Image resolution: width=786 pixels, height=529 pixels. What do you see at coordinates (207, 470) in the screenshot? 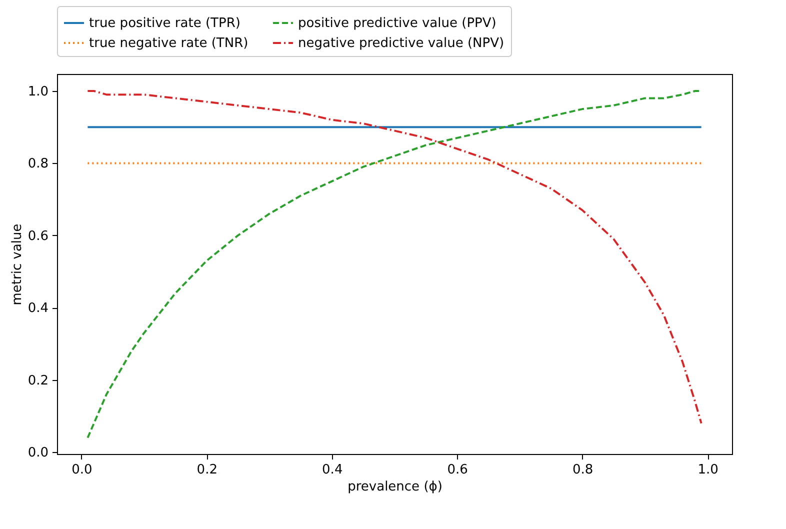
I see `x-tick-label: 0.2` at bounding box center [207, 470].